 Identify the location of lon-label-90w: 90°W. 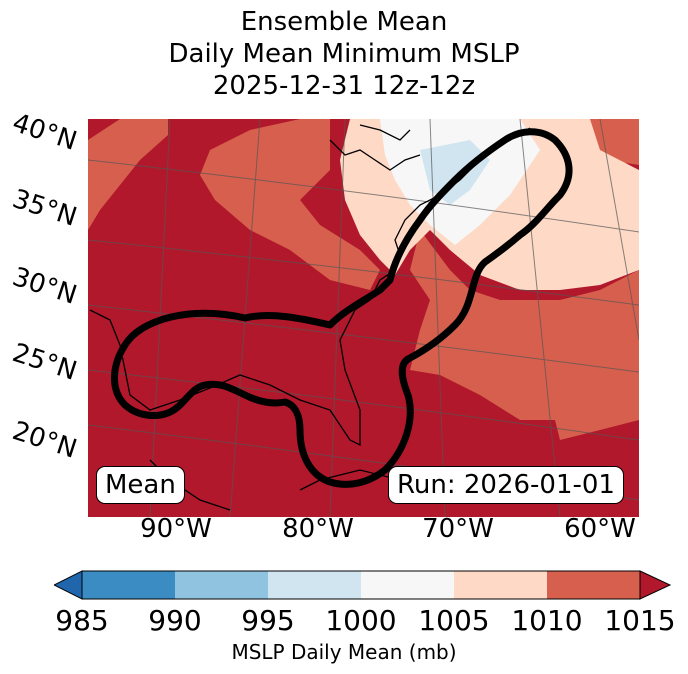
(176, 529).